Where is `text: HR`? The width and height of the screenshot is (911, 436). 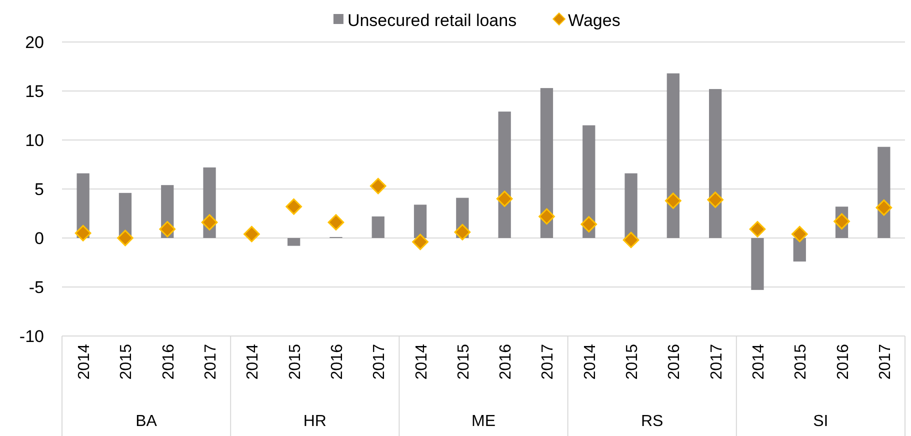 text: HR is located at coordinates (314, 421).